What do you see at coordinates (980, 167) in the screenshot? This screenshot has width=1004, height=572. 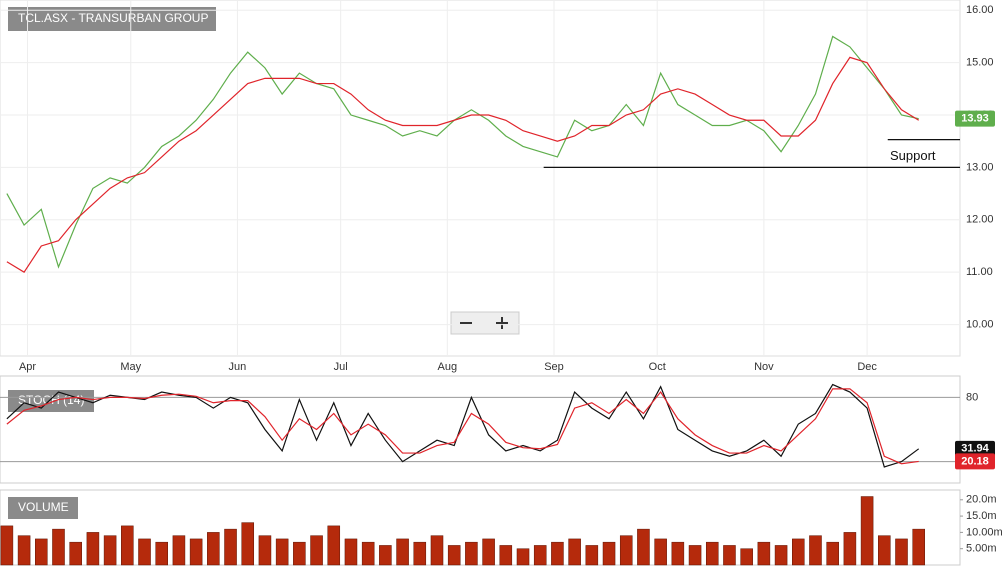 I see `y-tick-label: 13.00` at bounding box center [980, 167].